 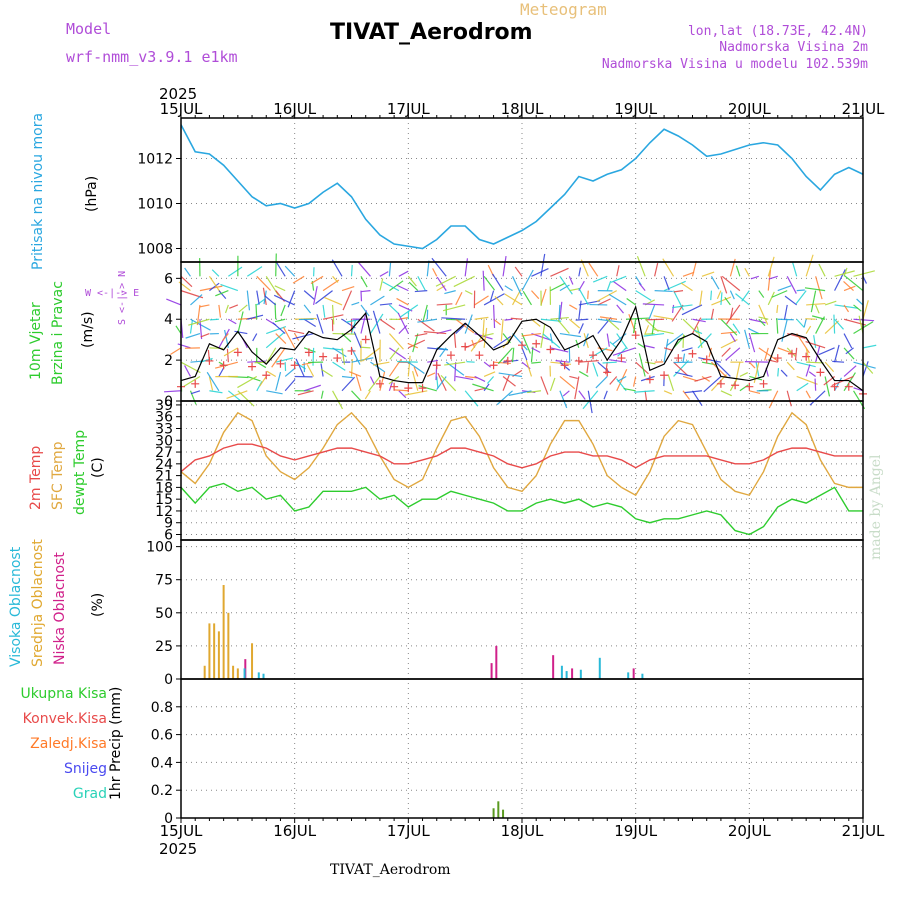 What do you see at coordinates (181, 831) in the screenshot?
I see `x-label-bottom: 15JUL` at bounding box center [181, 831].